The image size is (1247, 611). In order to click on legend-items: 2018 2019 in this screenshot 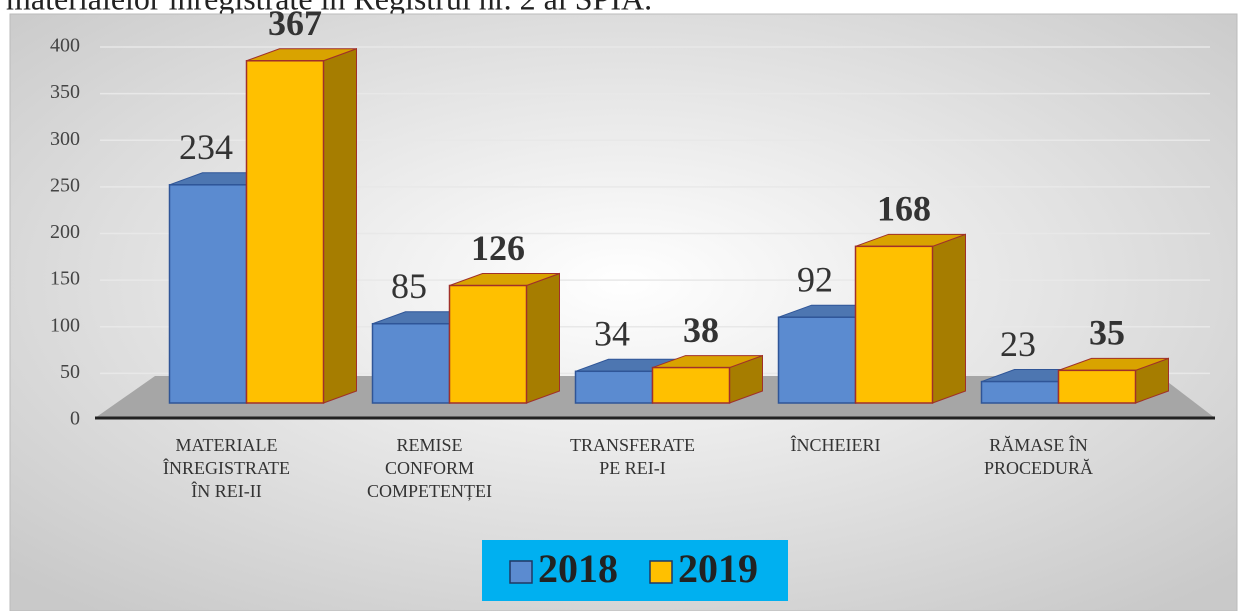, I will do `click(633, 568)`.